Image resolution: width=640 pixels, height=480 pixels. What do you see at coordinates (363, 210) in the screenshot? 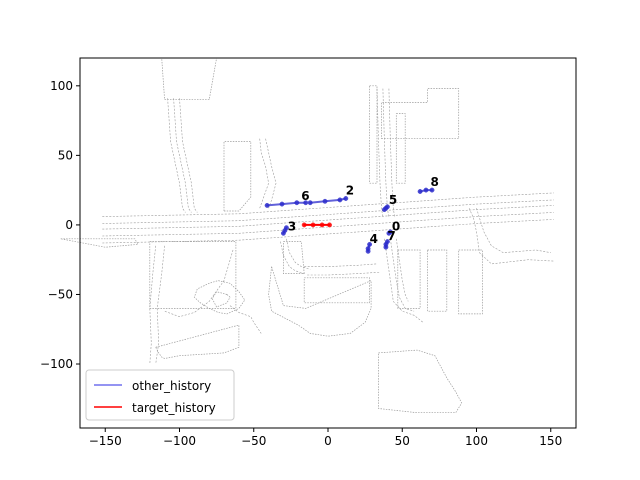
I see `agent-id-labels: 0 2 3 4 5 6 7 8` at bounding box center [363, 210].